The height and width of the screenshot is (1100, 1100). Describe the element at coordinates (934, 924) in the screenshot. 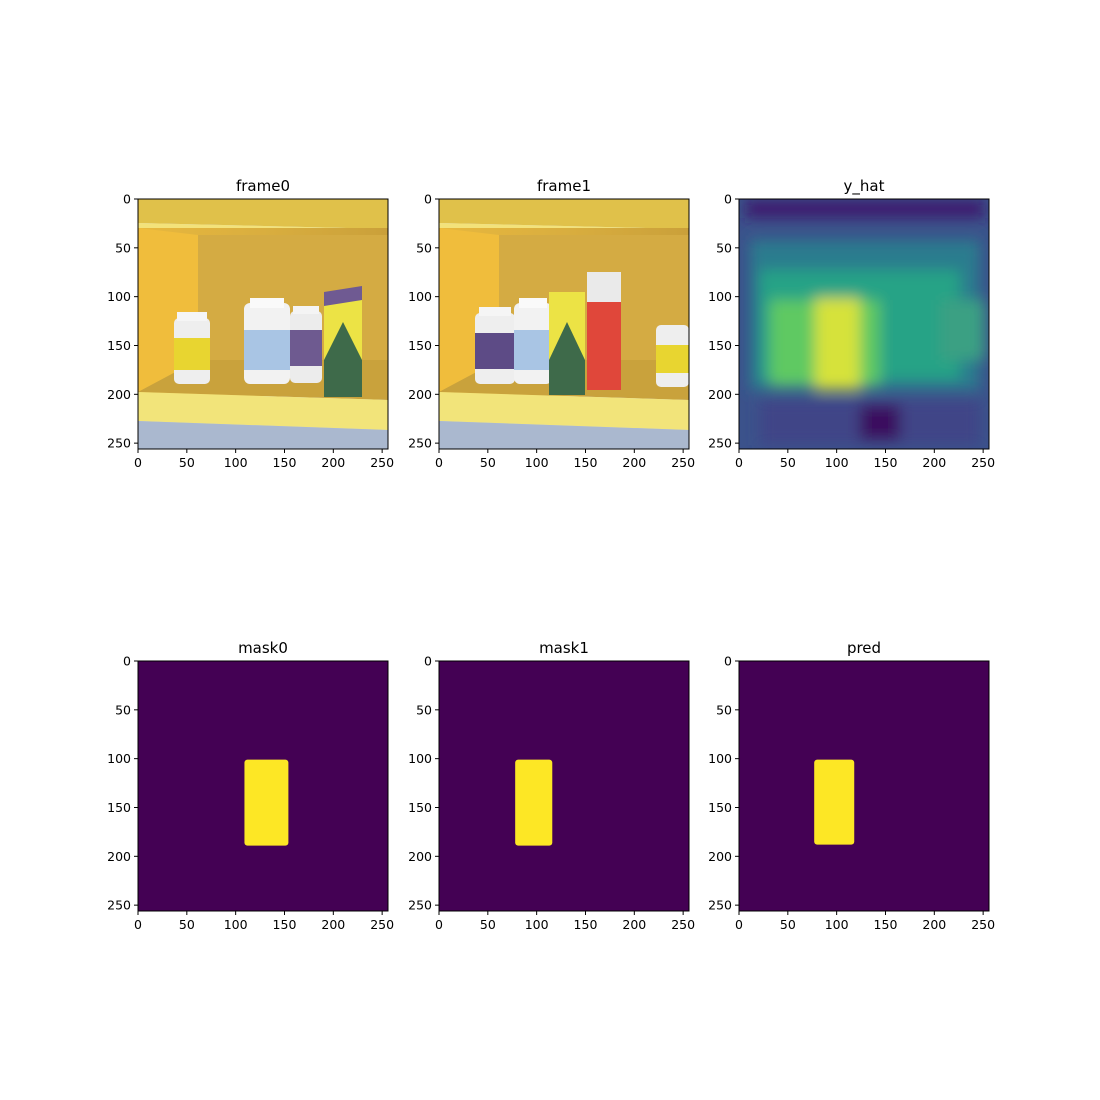

I see `pred-xtick-label: 200` at that location.